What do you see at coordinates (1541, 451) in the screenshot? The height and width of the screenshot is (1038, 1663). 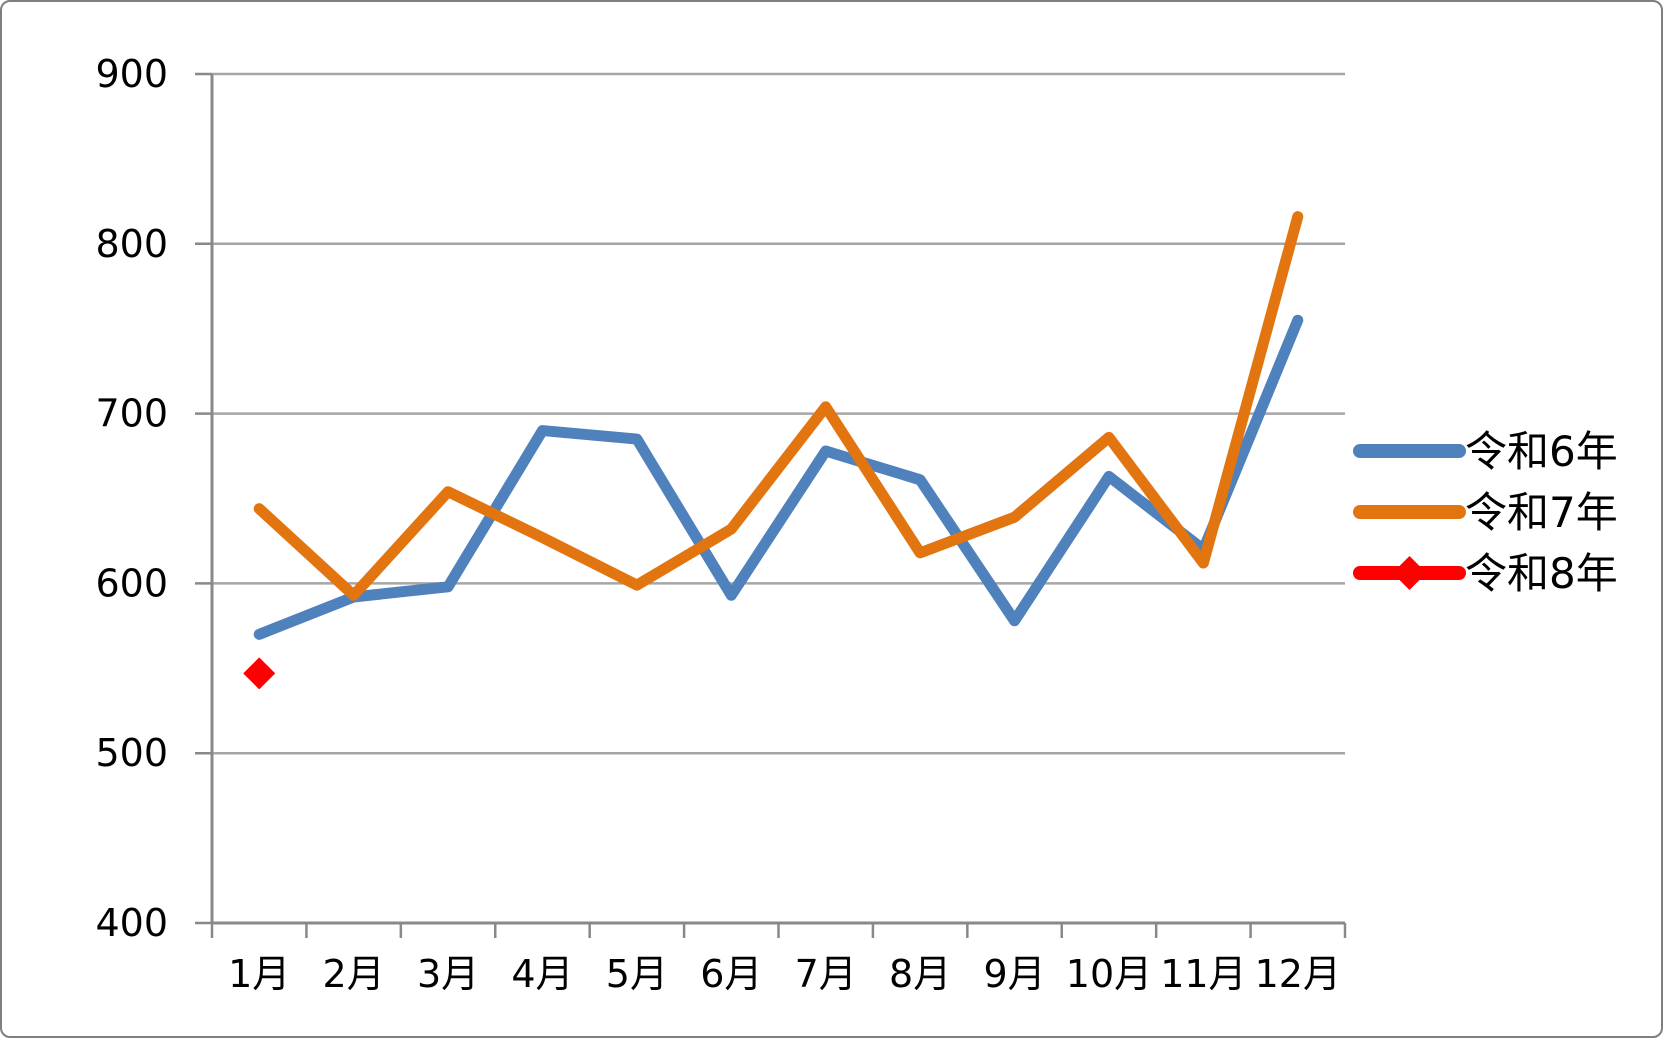 I see `legend-label: 令和6年` at bounding box center [1541, 451].